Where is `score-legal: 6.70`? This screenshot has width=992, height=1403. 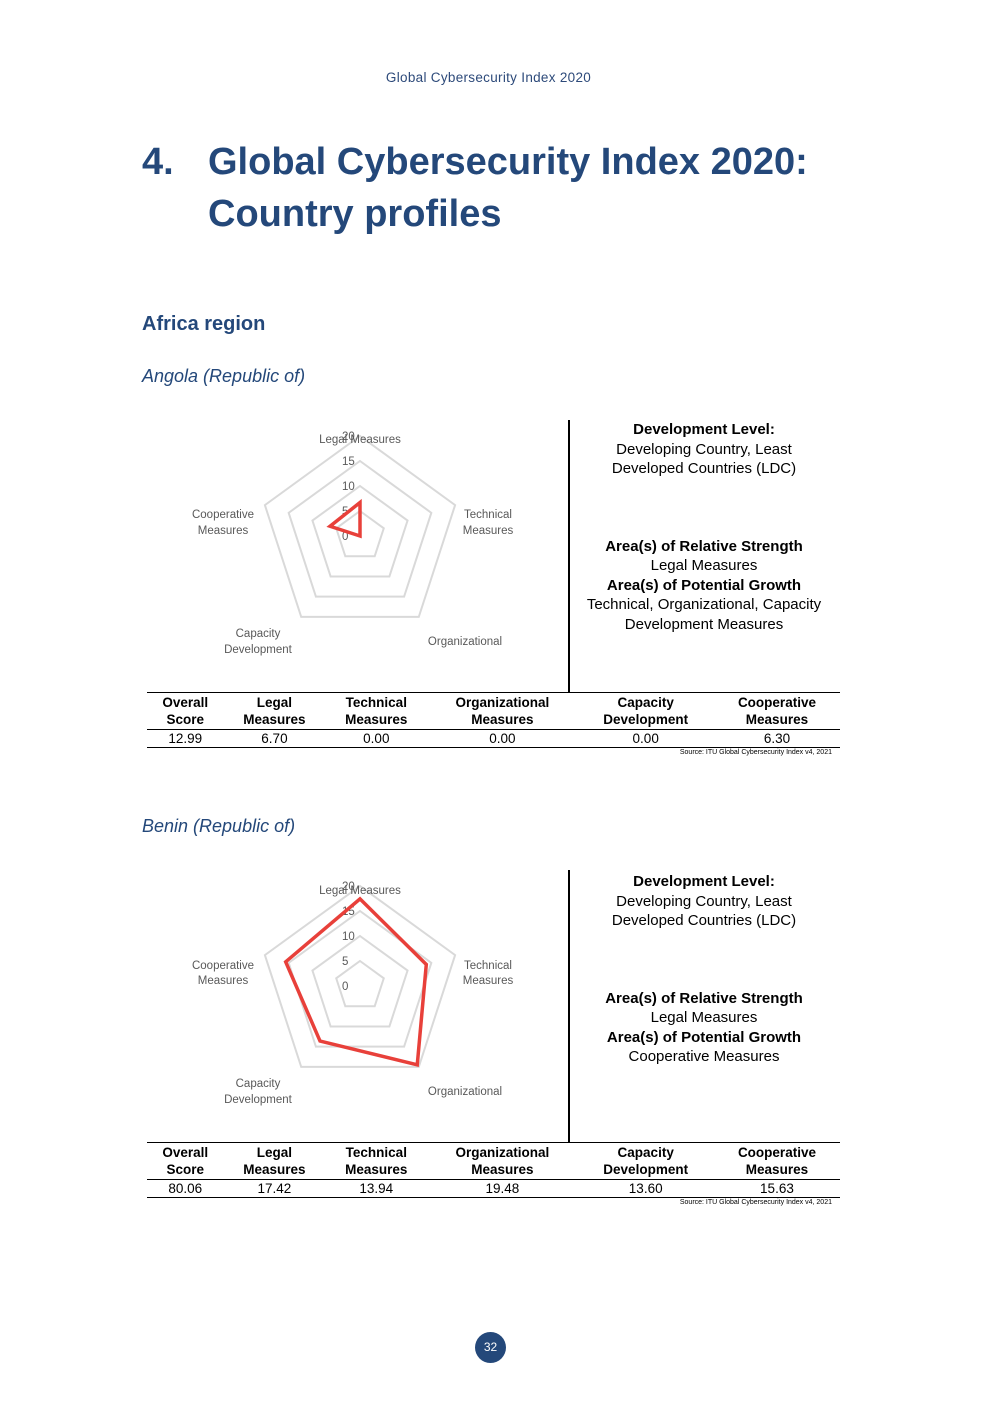
score-legal: 6.70 is located at coordinates (274, 738).